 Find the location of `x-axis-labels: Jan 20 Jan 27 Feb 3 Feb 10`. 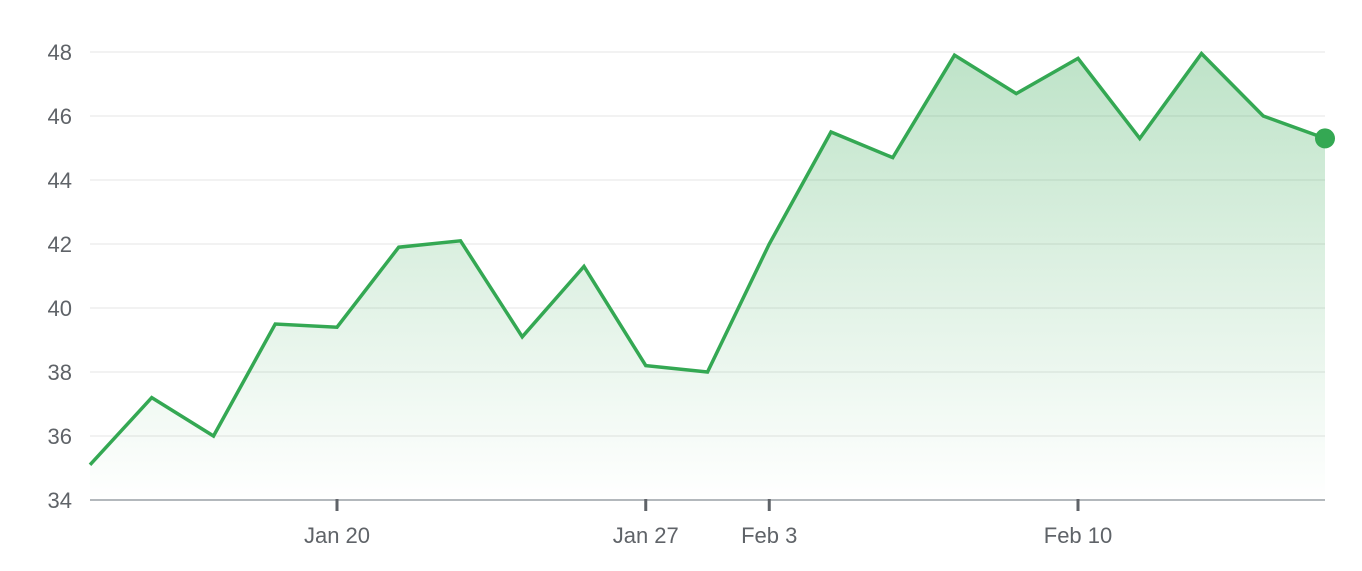

x-axis-labels: Jan 20 Jan 27 Feb 3 Feb 10 is located at coordinates (708, 535).